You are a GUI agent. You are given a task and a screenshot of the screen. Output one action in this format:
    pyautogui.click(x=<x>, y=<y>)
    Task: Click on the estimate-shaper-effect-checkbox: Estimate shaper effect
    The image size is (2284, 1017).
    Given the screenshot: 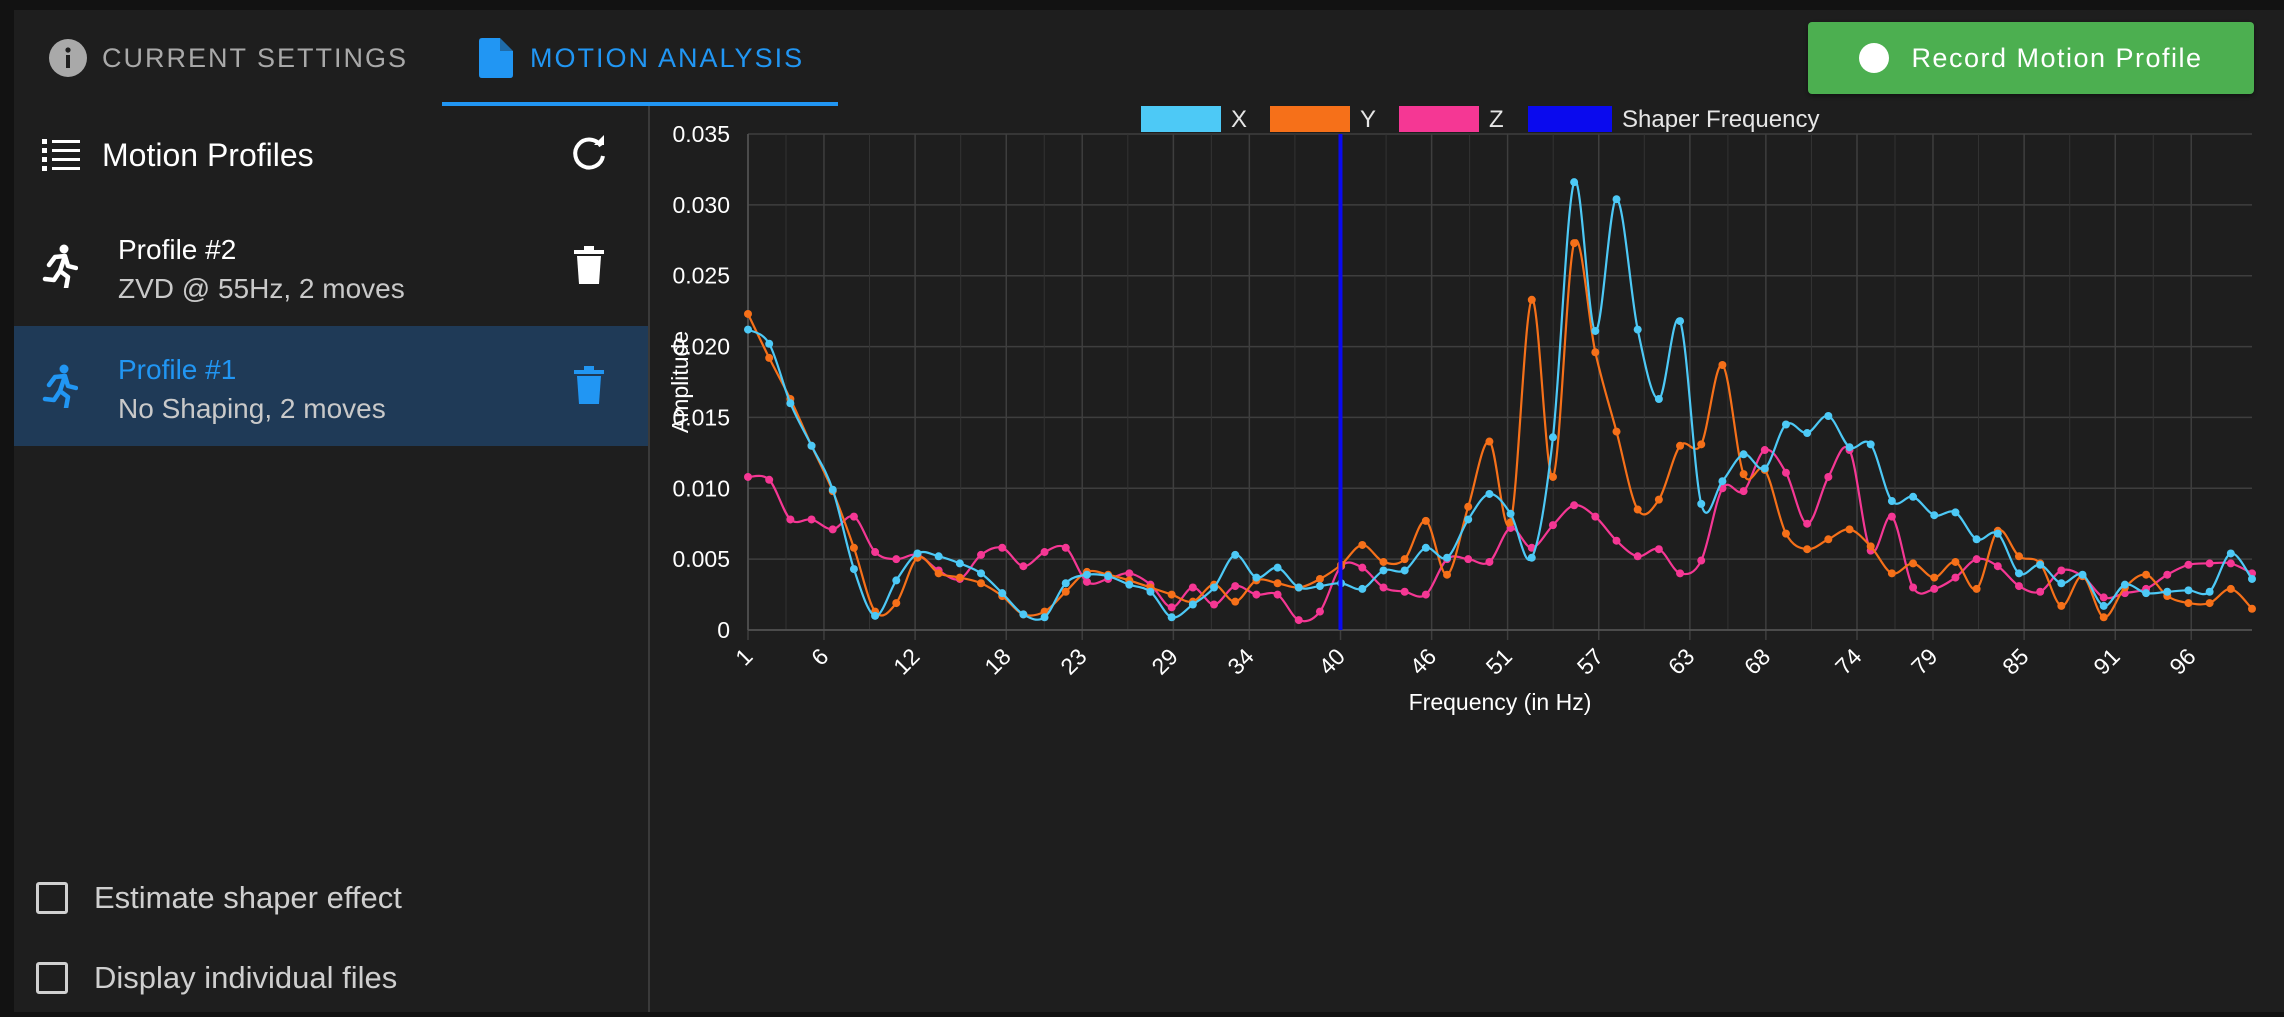 What is the action you would take?
    pyautogui.click(x=219, y=898)
    